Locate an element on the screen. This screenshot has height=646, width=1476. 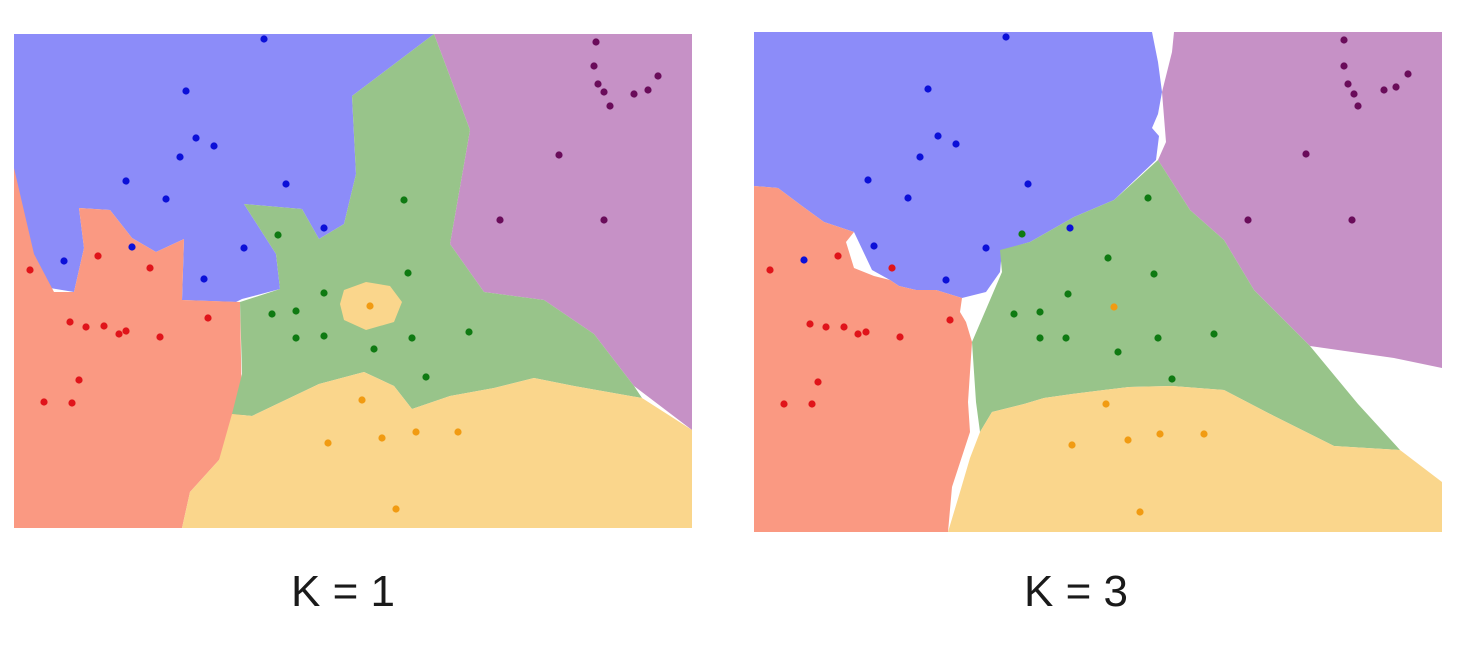
caption-k1: K = 1 is located at coordinates (343, 591).